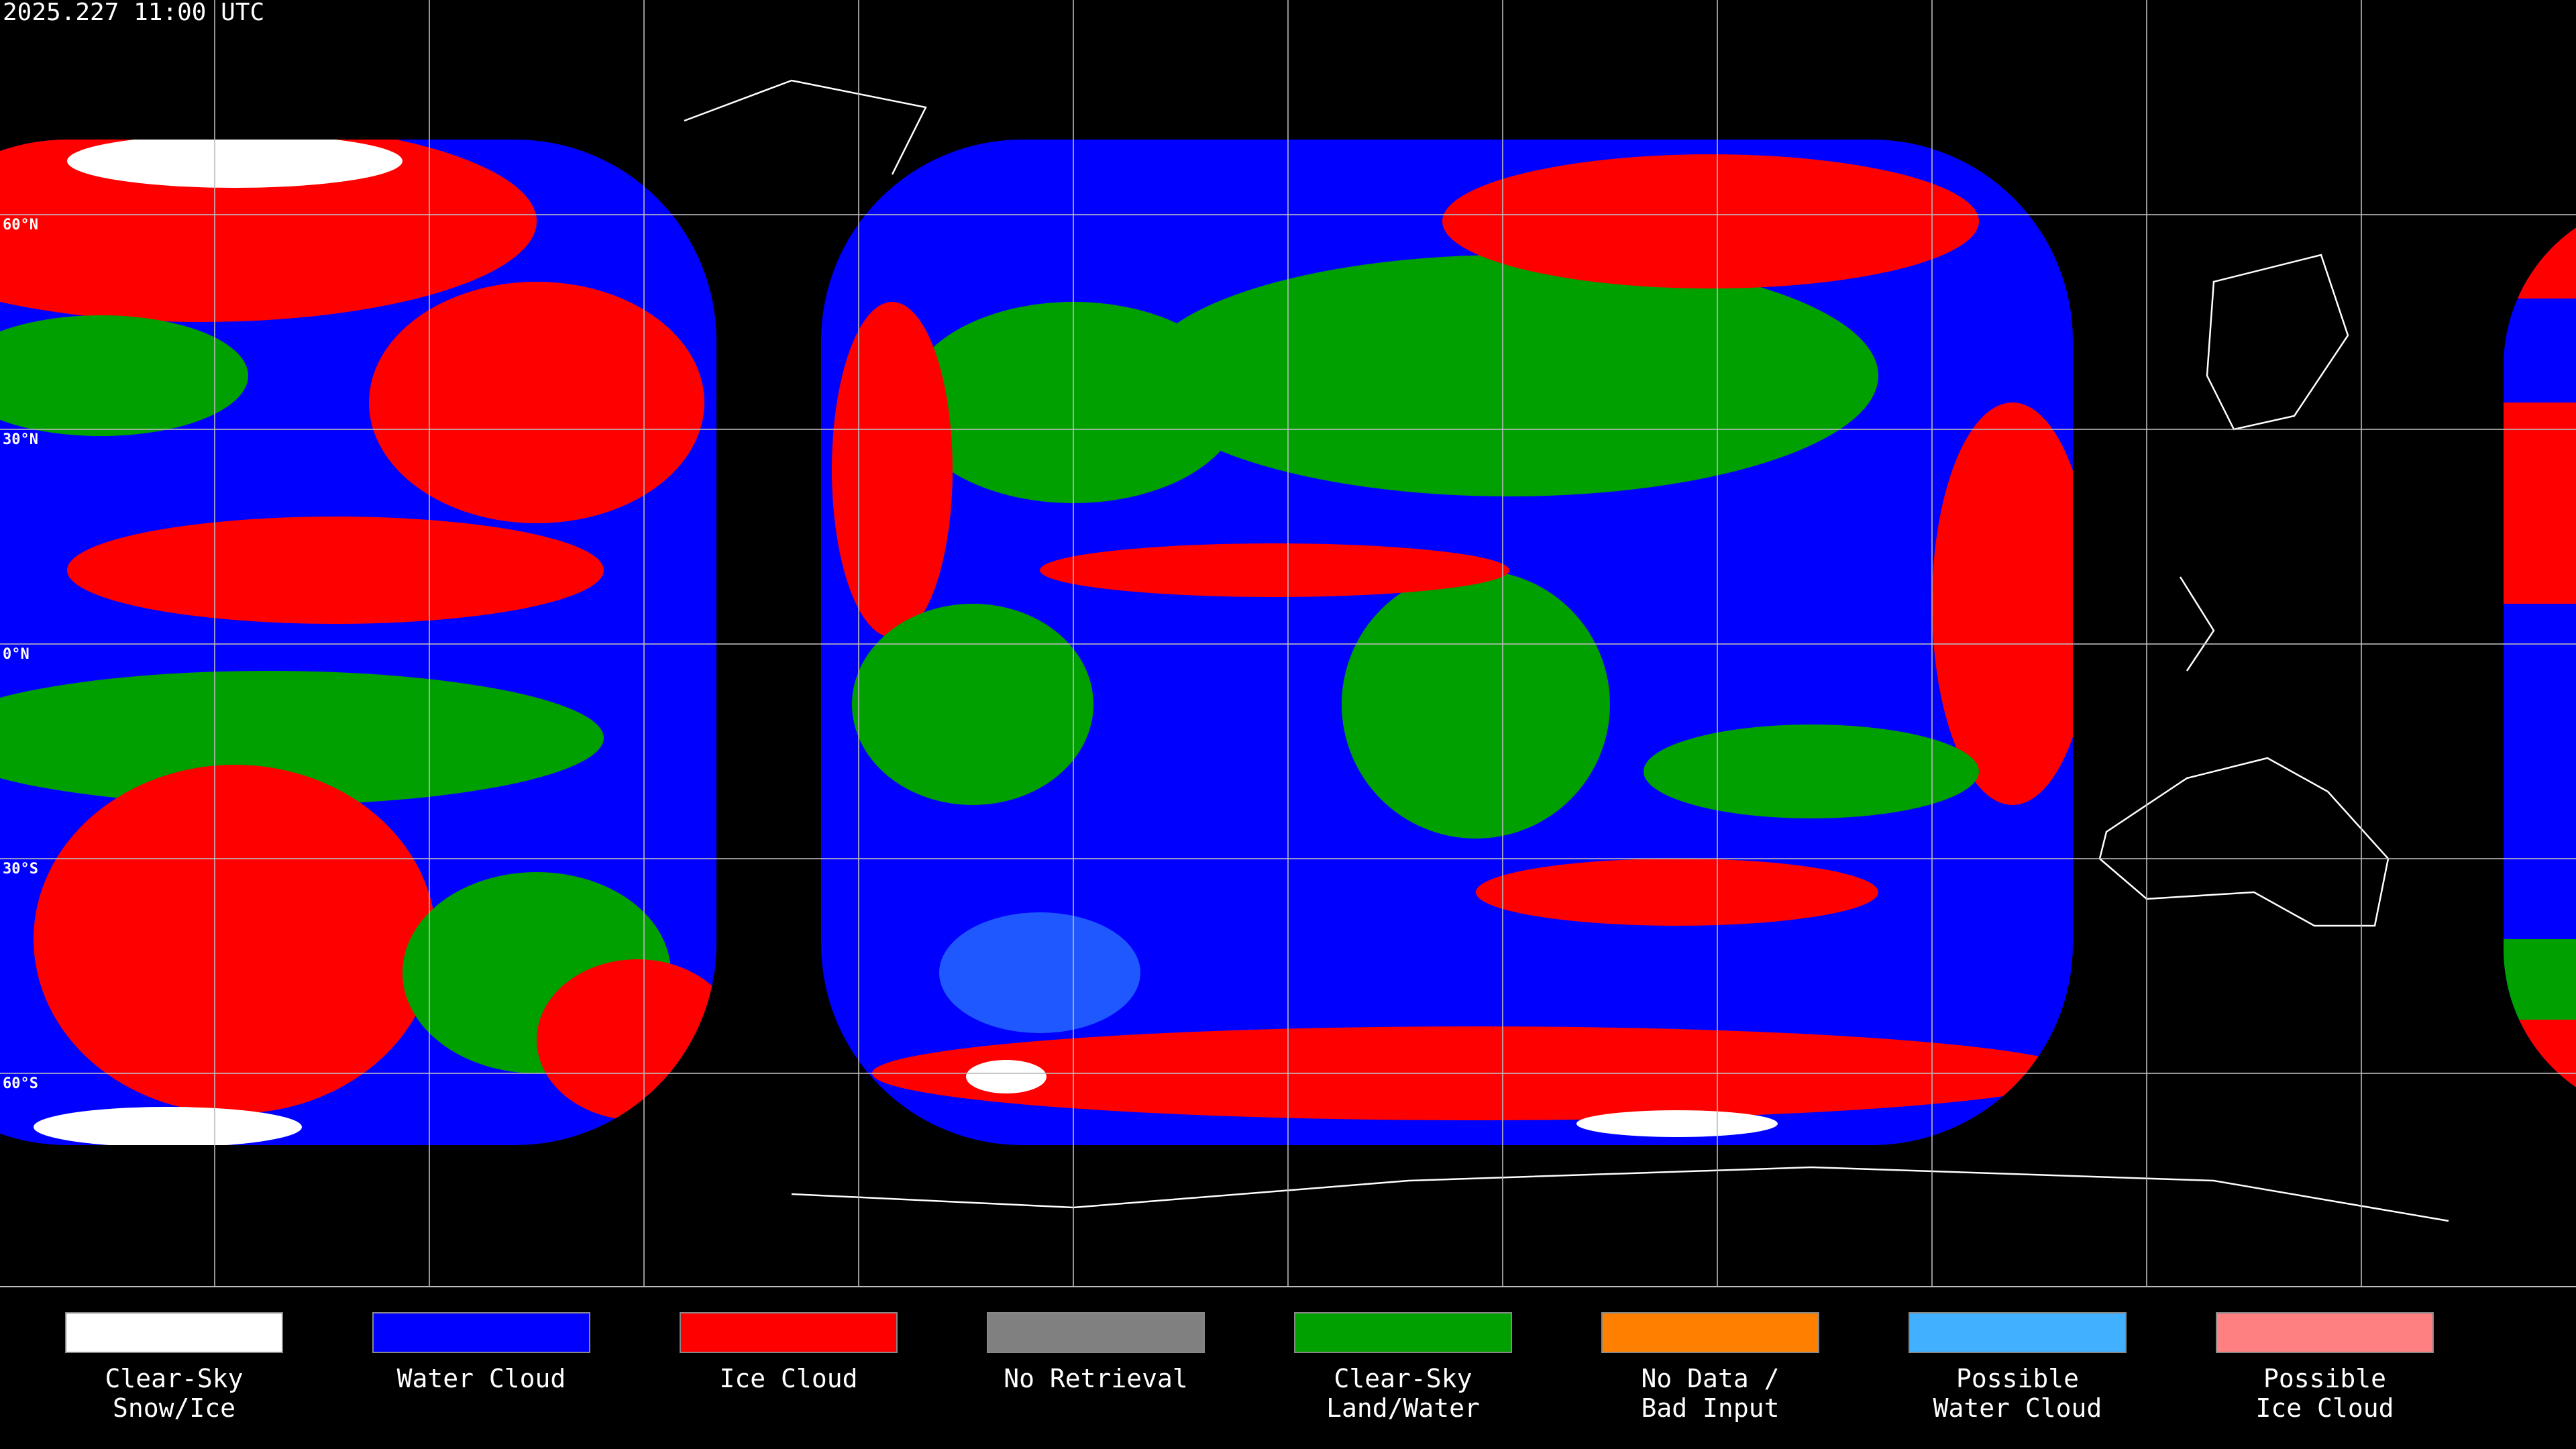 The image size is (2576, 1449). What do you see at coordinates (133, 13) in the screenshot?
I see `timestamp: 2025.227 11:00 UTC` at bounding box center [133, 13].